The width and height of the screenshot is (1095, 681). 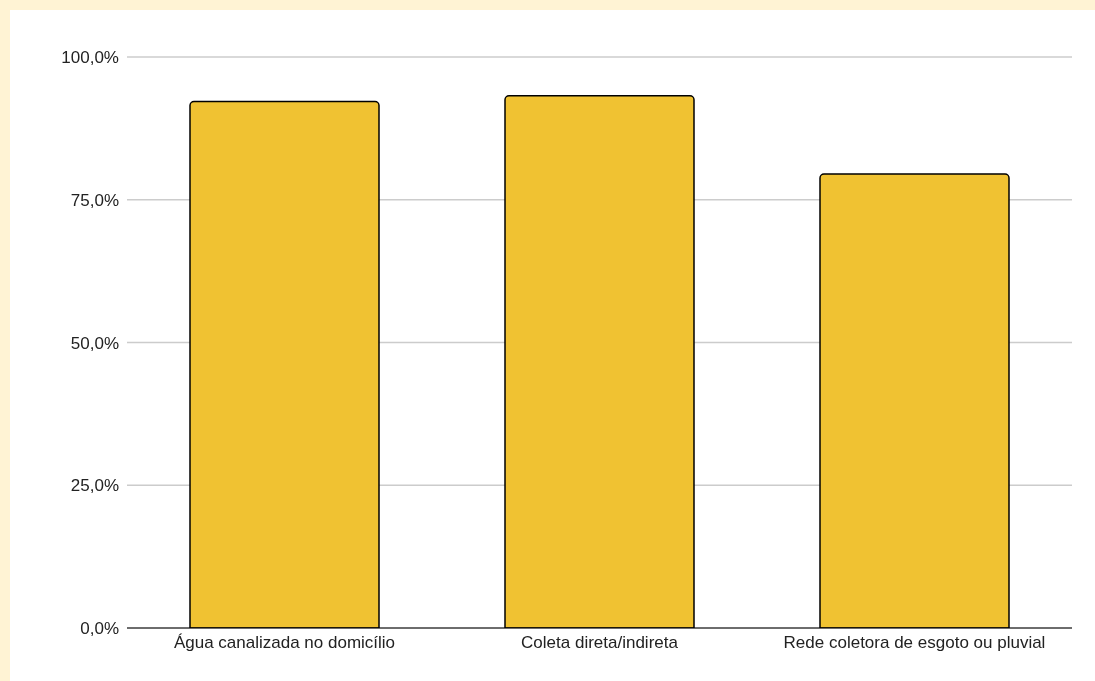 I want to click on y-tick-label: 50,0%, so click(x=94, y=343).